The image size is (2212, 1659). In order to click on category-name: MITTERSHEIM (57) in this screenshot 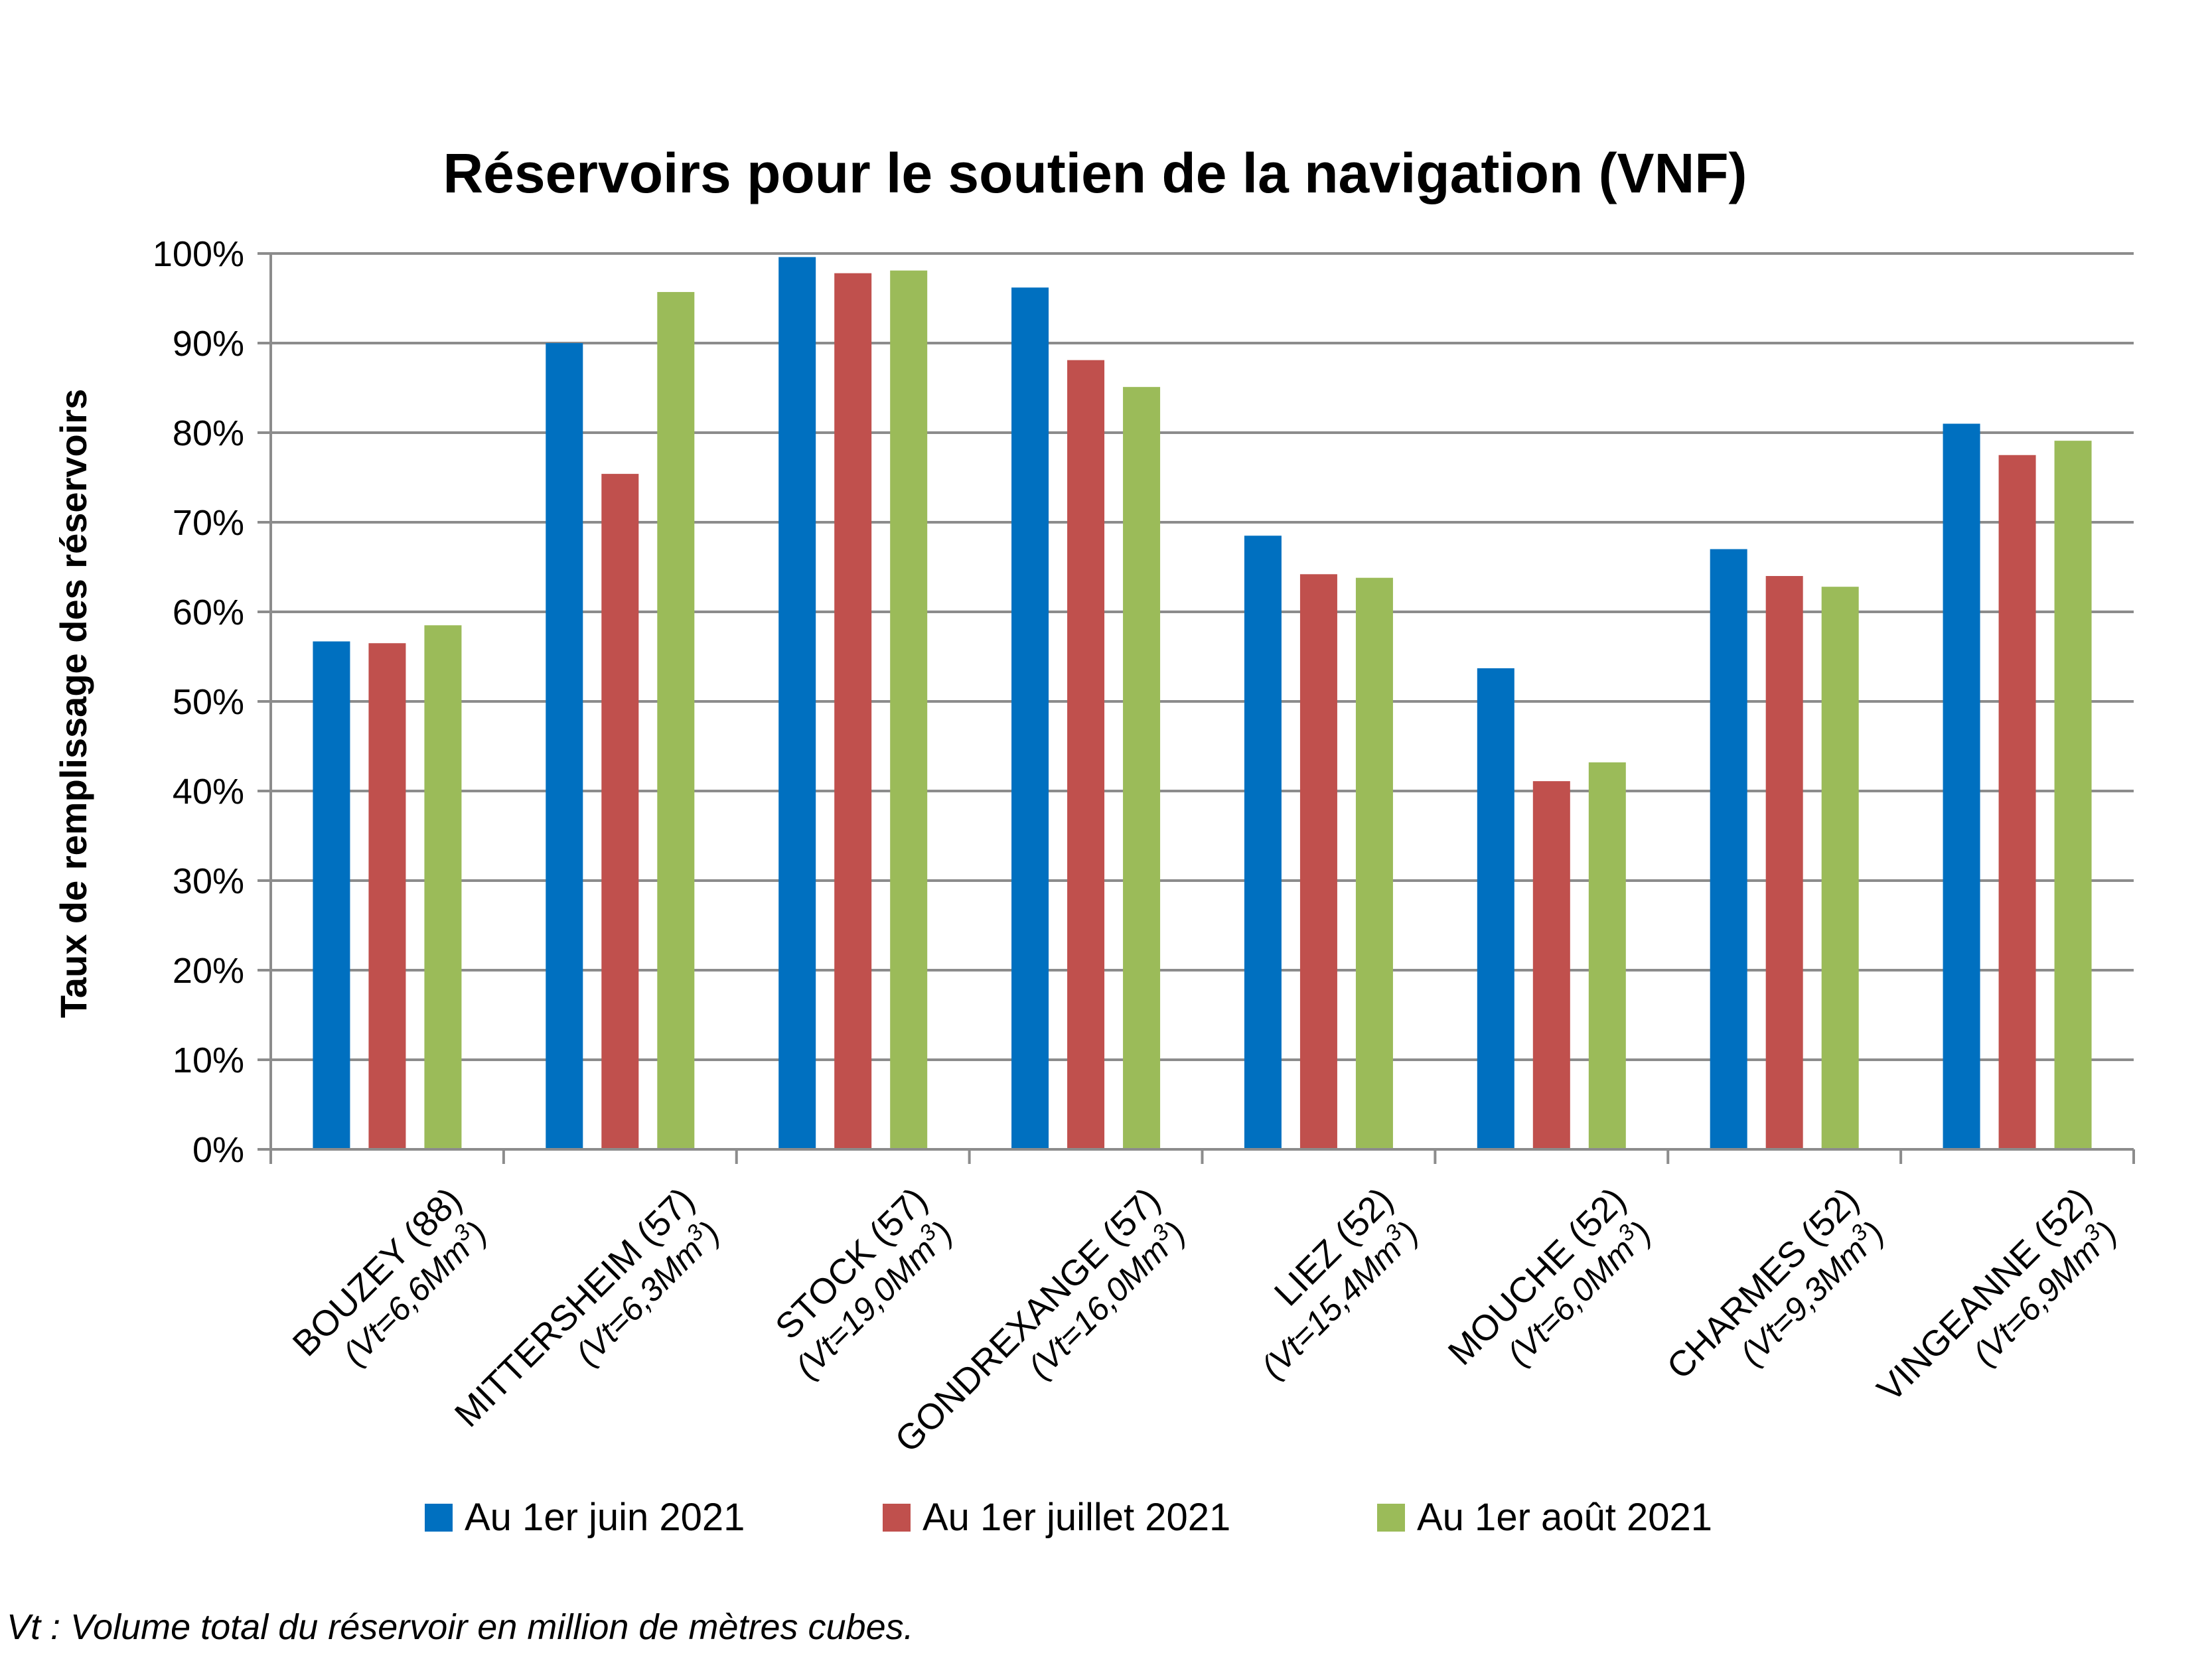, I will do `click(574, 1307)`.